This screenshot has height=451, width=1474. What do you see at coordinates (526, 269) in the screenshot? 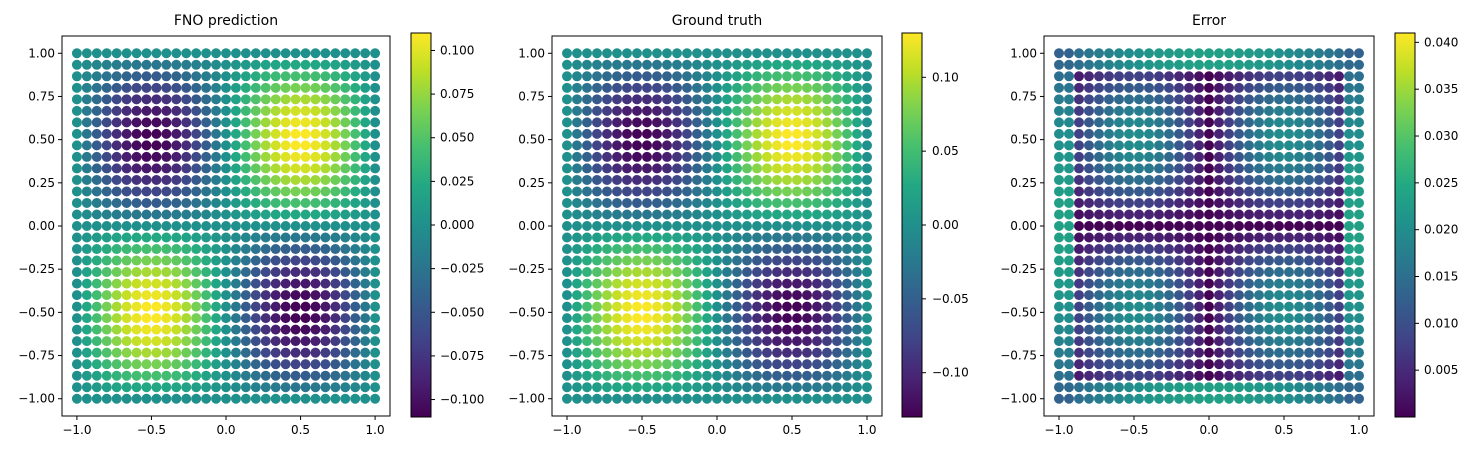
I see `y-tick-label: −0.25` at bounding box center [526, 269].